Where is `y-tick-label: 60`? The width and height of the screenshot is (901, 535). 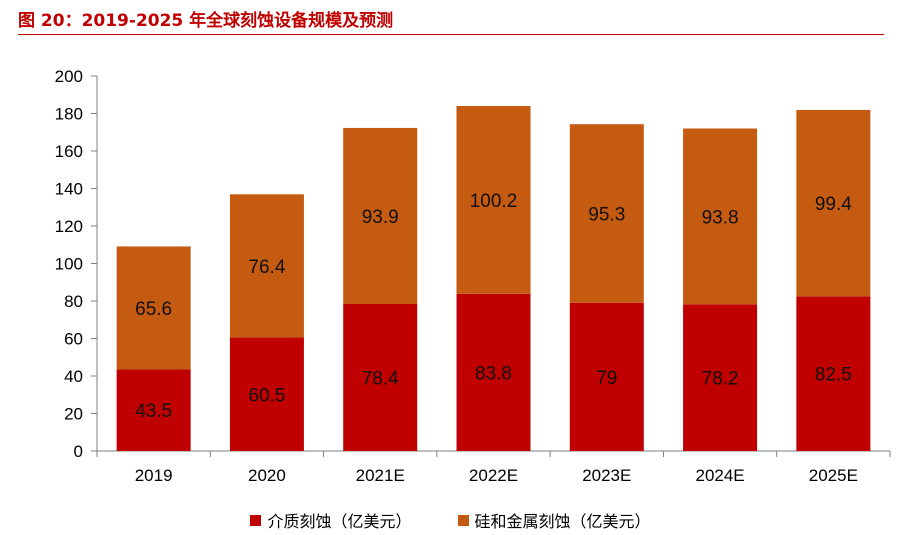
y-tick-label: 60 is located at coordinates (73, 339).